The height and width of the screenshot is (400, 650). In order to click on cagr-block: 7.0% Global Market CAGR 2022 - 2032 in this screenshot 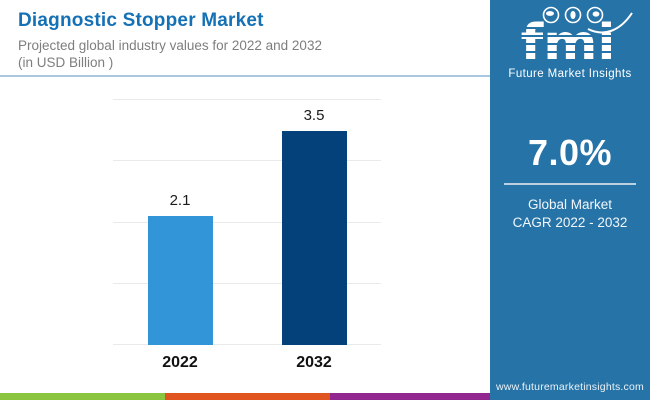, I will do `click(570, 182)`.